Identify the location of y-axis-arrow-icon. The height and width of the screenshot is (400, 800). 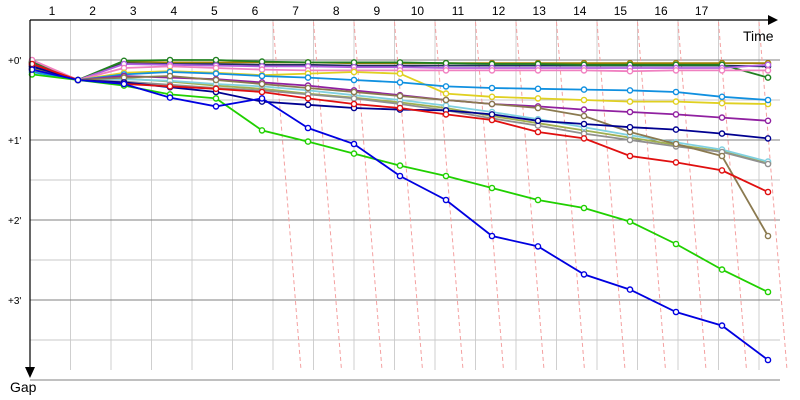
(30, 372).